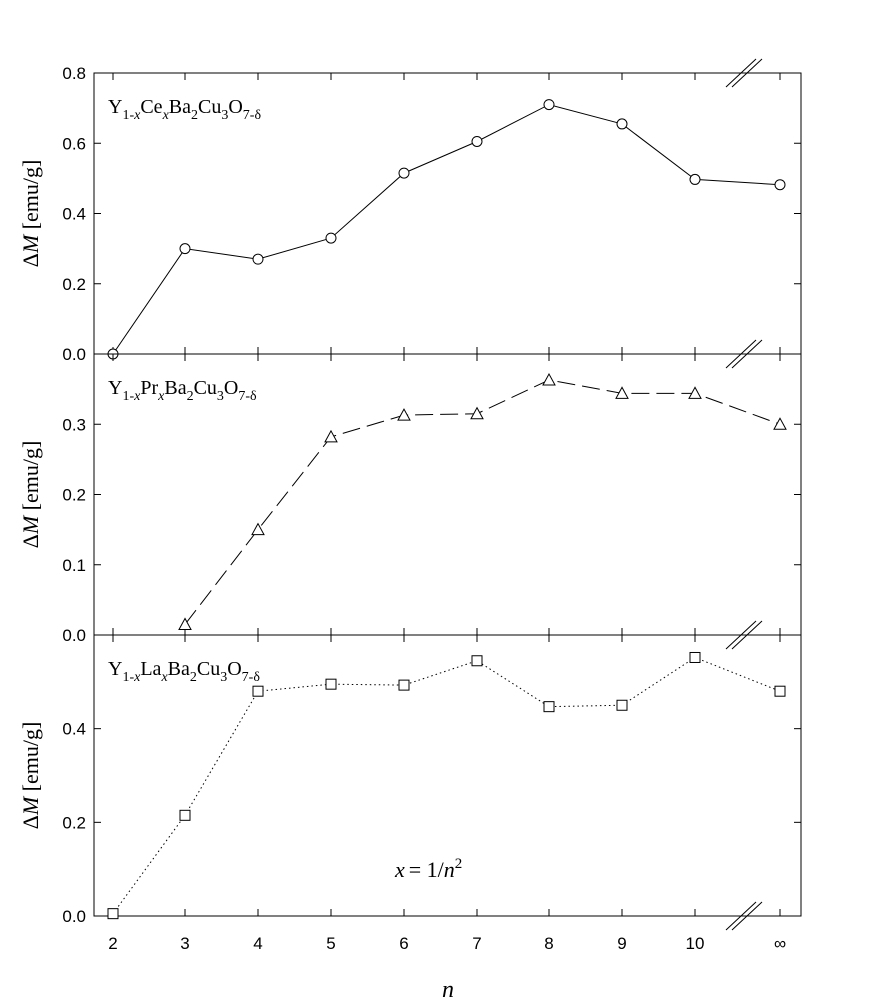 This screenshot has width=894, height=1006. What do you see at coordinates (548, 943) in the screenshot?
I see `x-tick-label: 8` at bounding box center [548, 943].